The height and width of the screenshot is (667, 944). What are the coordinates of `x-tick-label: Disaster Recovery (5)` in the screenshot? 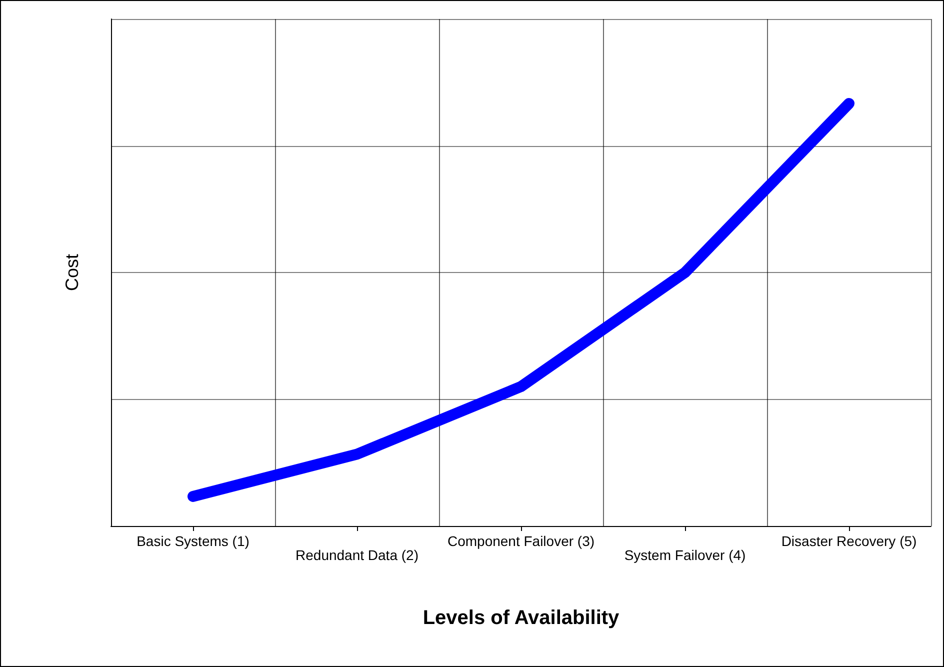 It's located at (849, 541).